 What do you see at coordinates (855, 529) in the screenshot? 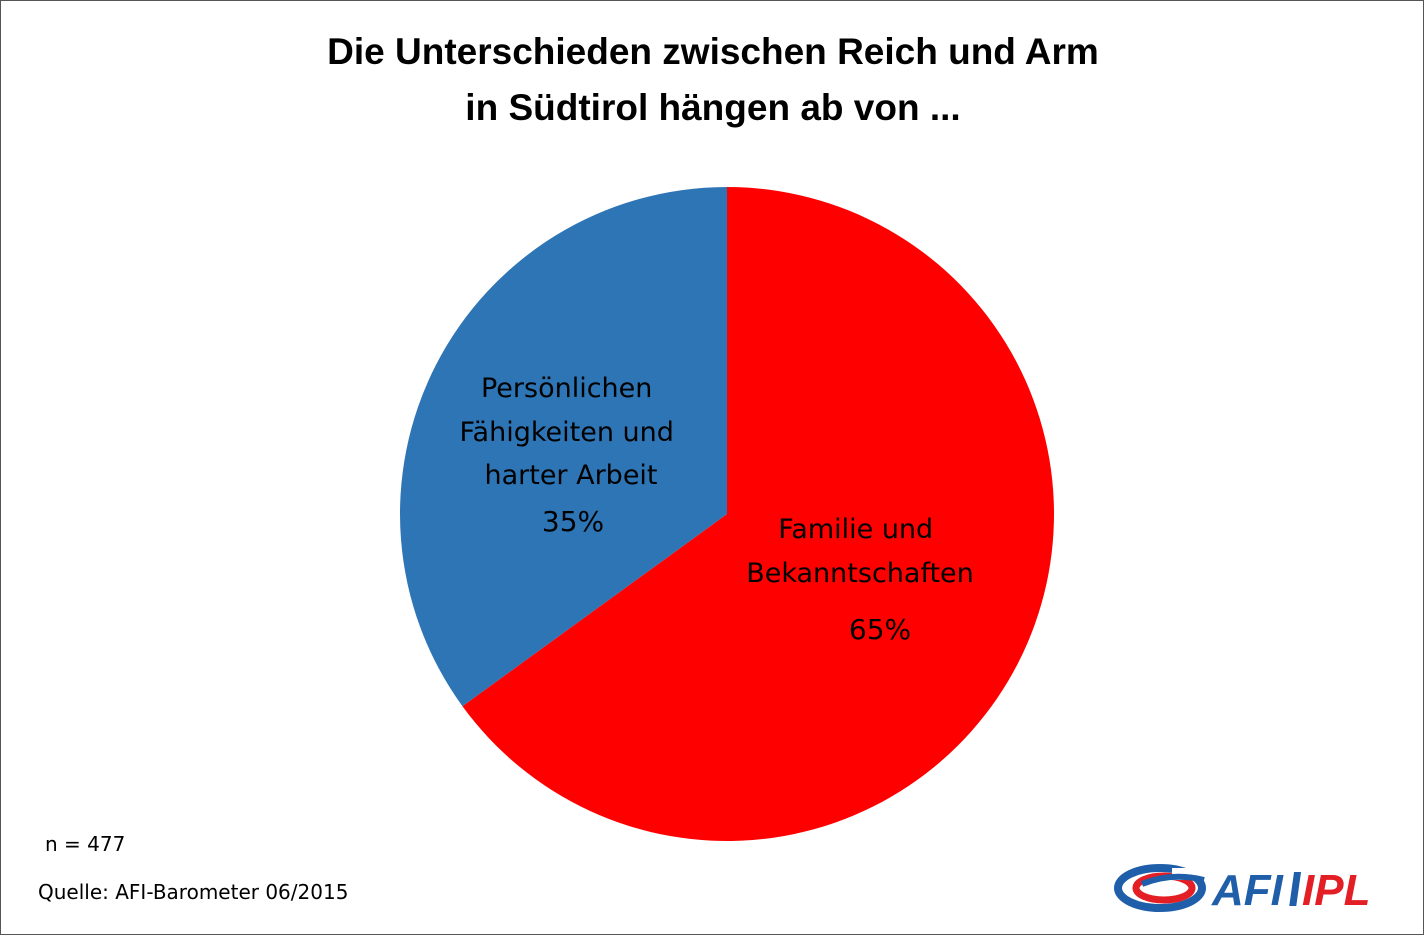
I see `slice-label-familie-line-1: Familie und` at bounding box center [855, 529].